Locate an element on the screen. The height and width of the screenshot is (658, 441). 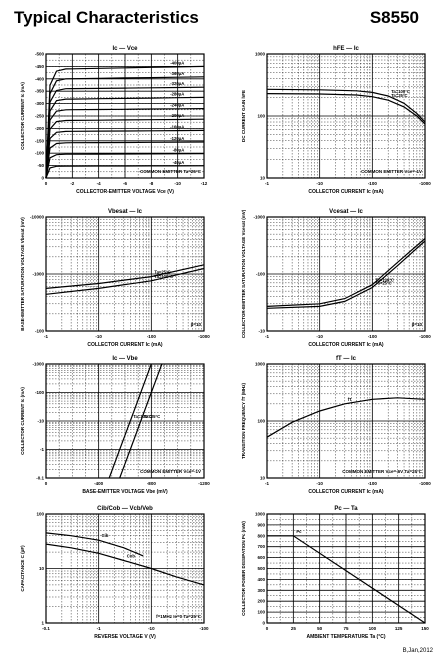
x-tick-label: -6 is located at coordinates (125, 183).